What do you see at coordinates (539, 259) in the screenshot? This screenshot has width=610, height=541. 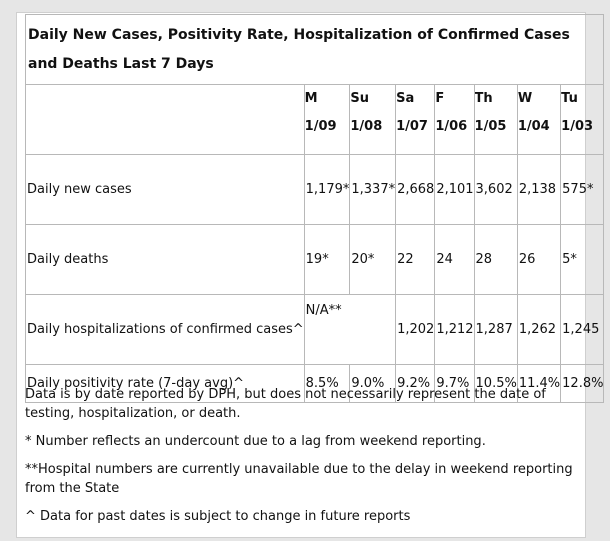 I see `table-cell: 26` at bounding box center [539, 259].